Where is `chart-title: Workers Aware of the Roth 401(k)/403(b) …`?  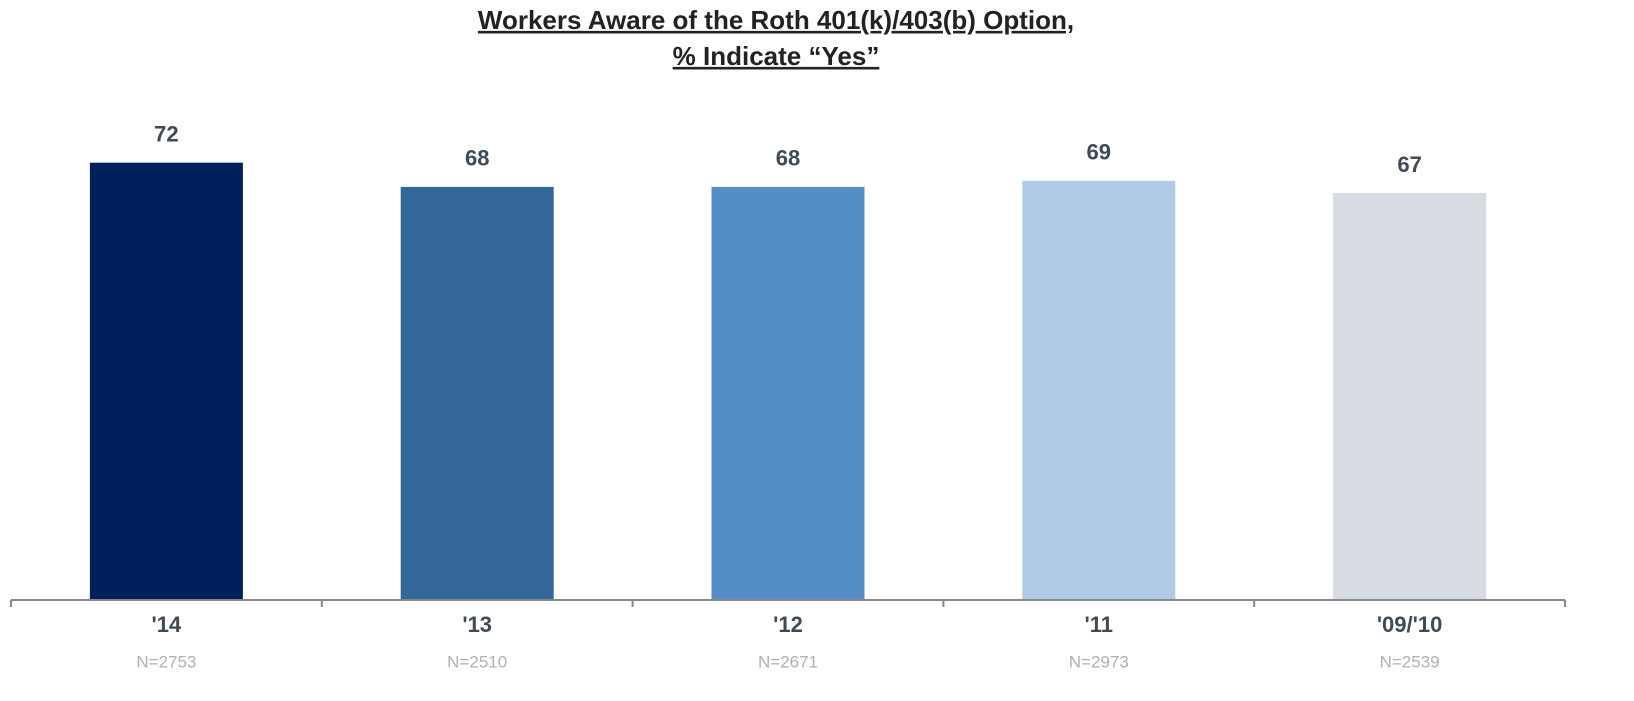
chart-title: Workers Aware of the Roth 401(k)/403(b) … is located at coordinates (776, 20).